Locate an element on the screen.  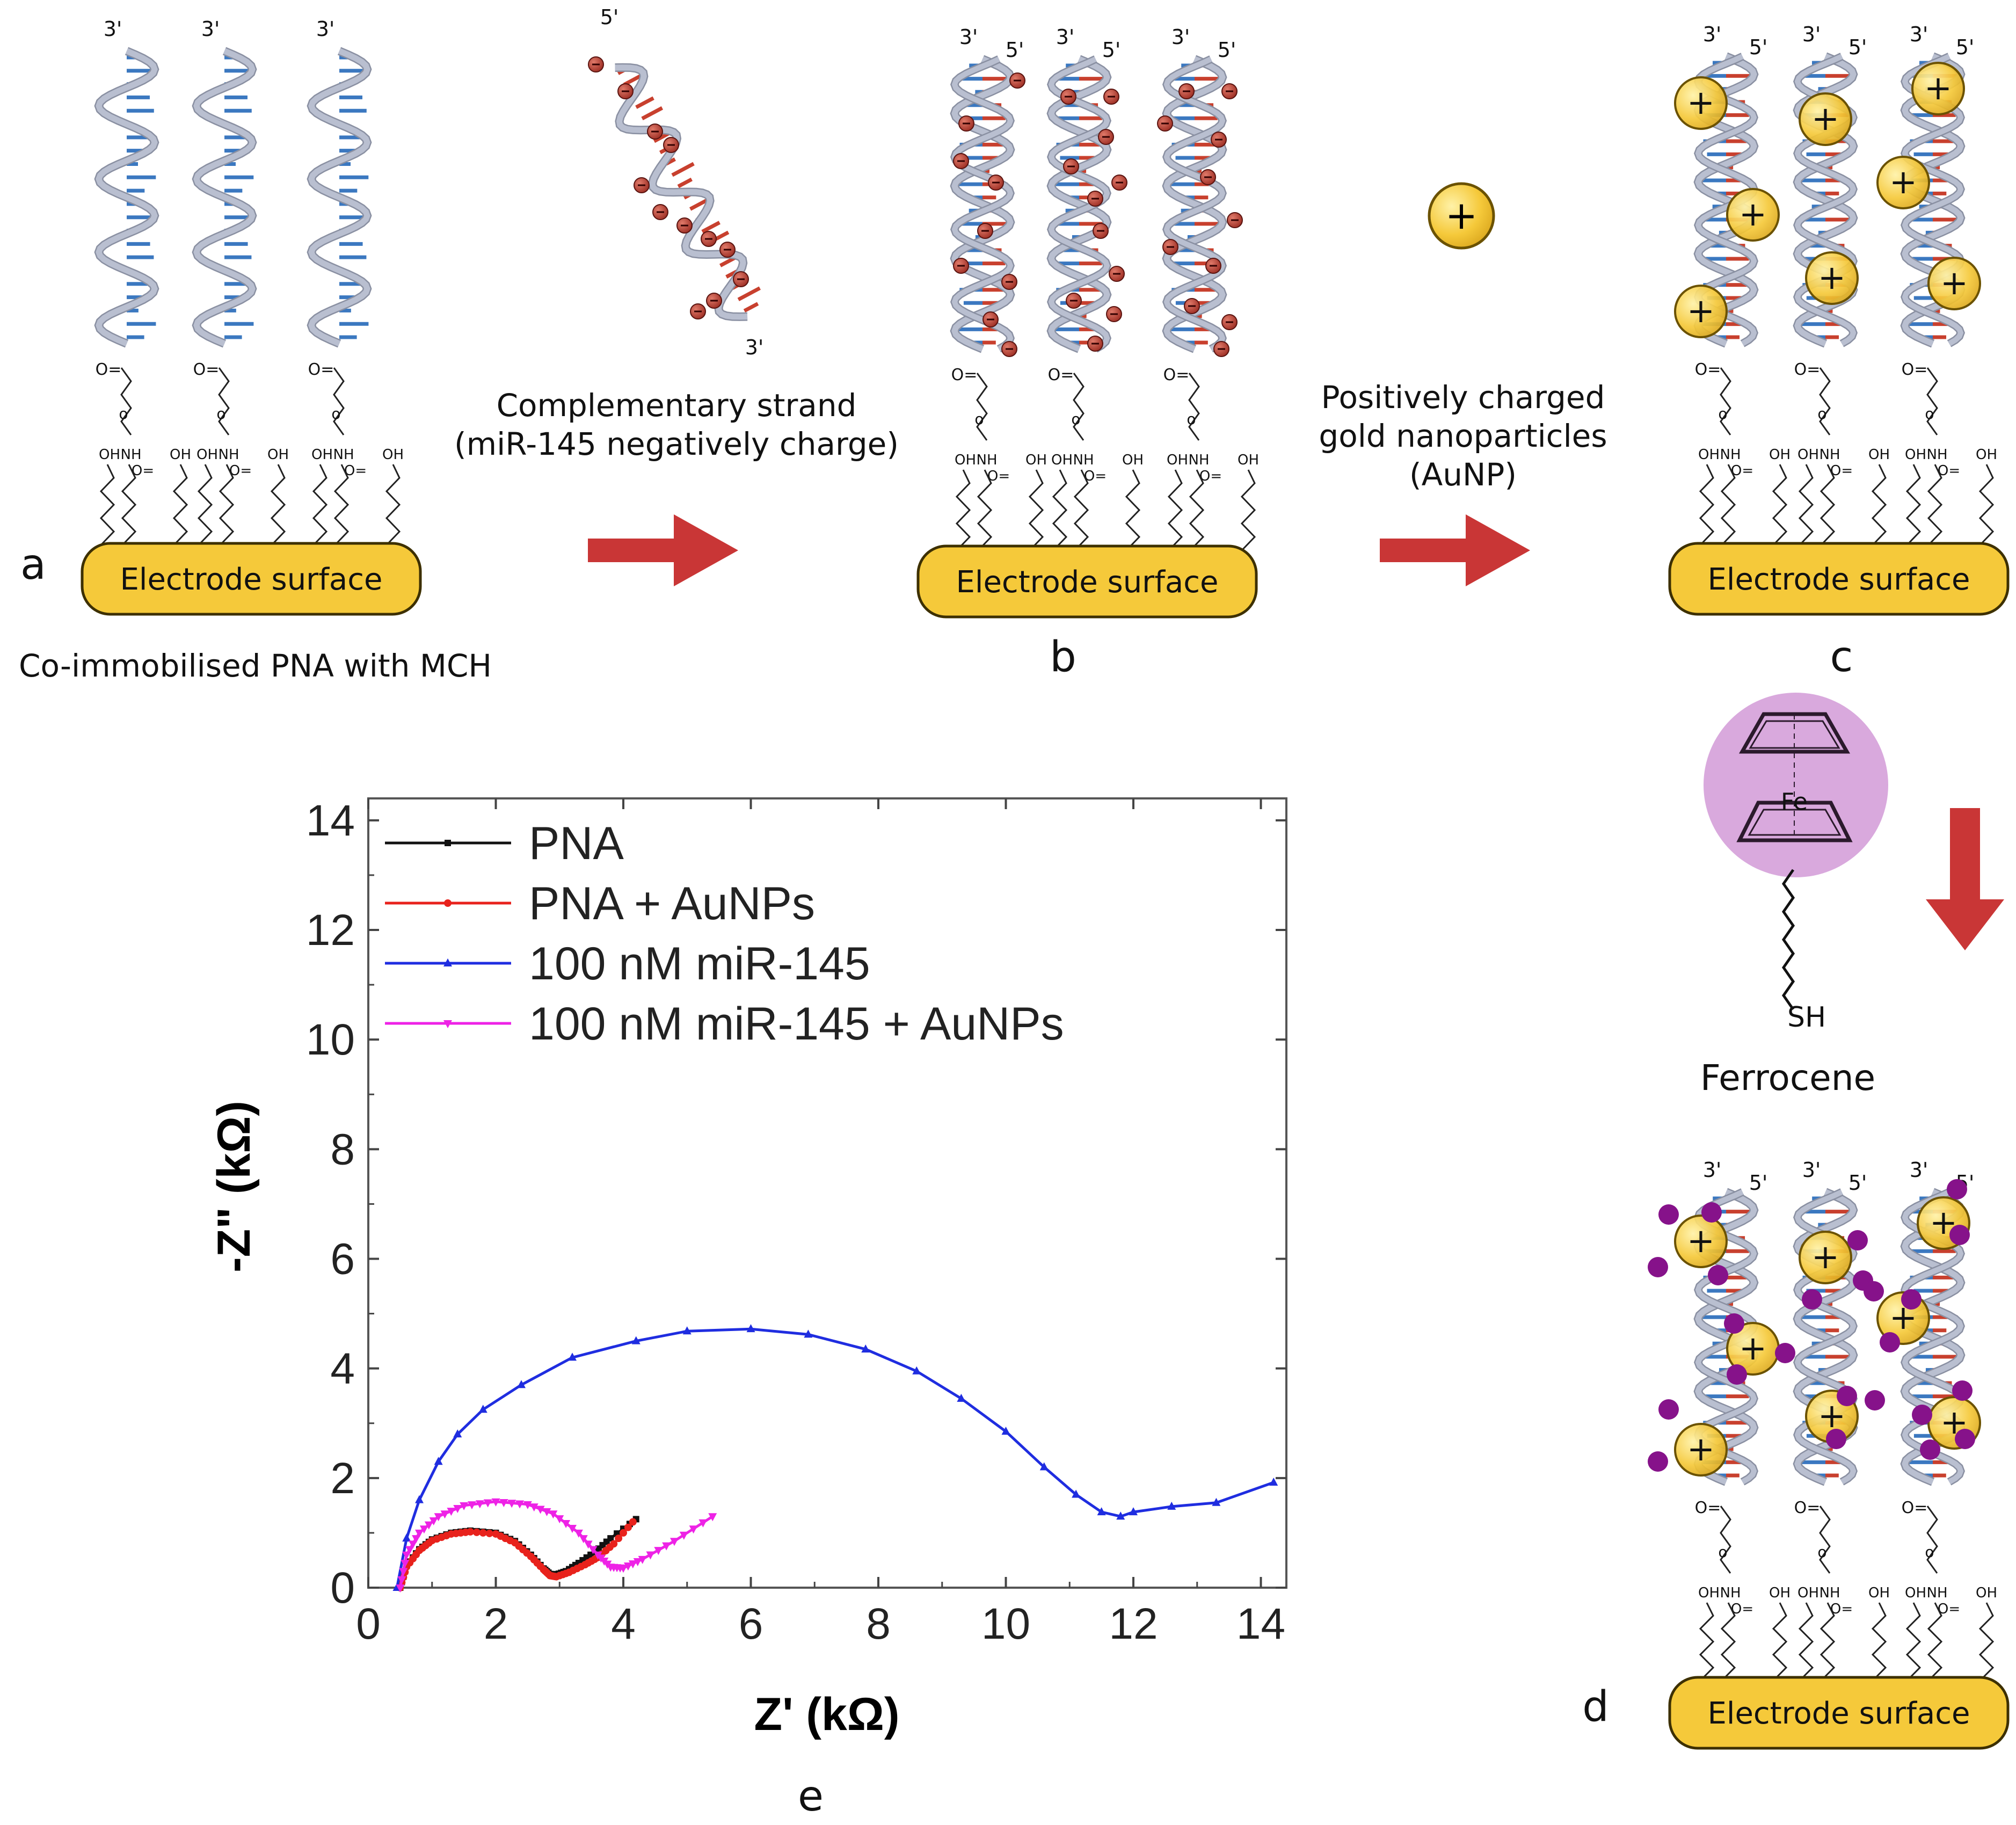
cp-ring-bottom is located at coordinates (1794, 821).